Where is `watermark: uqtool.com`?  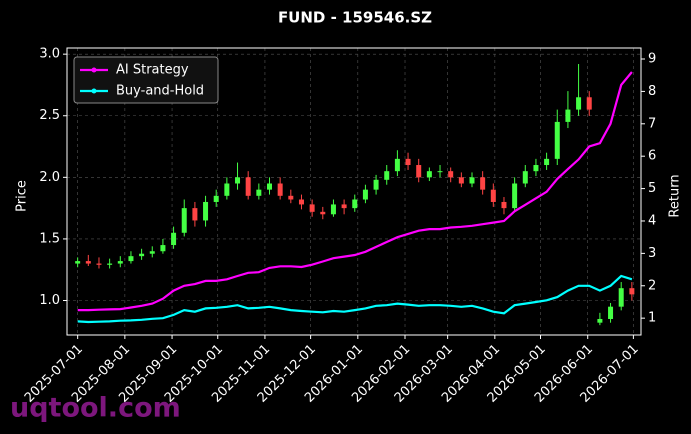 watermark: uqtool.com is located at coordinates (95, 408).